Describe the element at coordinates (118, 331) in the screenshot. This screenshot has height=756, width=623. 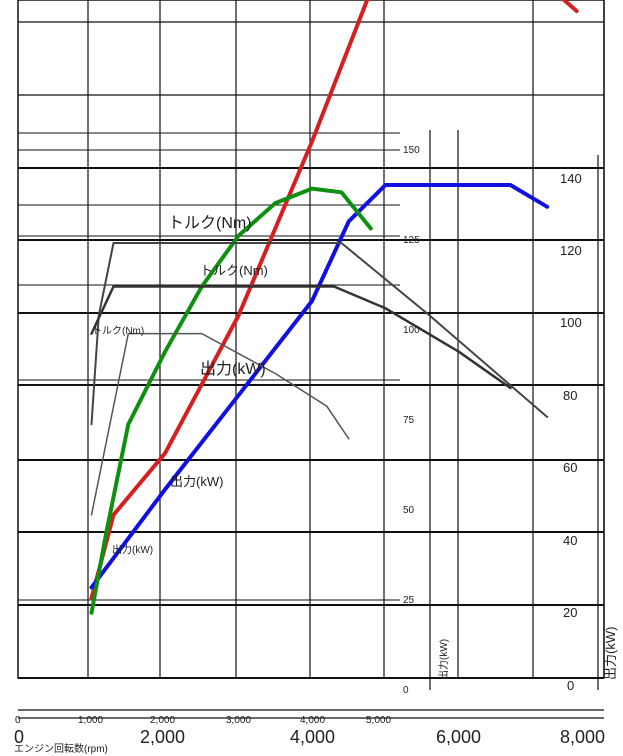
I see `label-torque-small: トルク(Nm)` at that location.